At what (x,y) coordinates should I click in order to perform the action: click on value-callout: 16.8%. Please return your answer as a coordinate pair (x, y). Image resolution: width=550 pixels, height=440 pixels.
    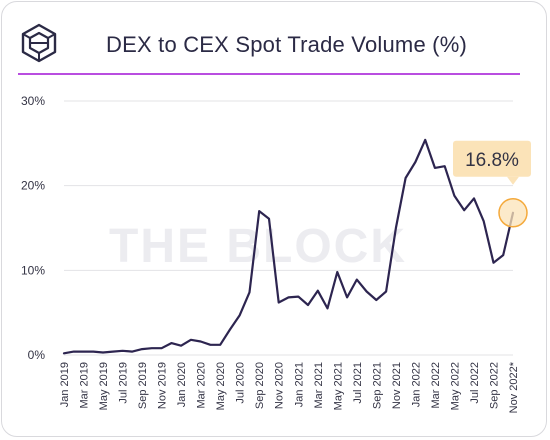
    Looking at the image, I should click on (492, 184).